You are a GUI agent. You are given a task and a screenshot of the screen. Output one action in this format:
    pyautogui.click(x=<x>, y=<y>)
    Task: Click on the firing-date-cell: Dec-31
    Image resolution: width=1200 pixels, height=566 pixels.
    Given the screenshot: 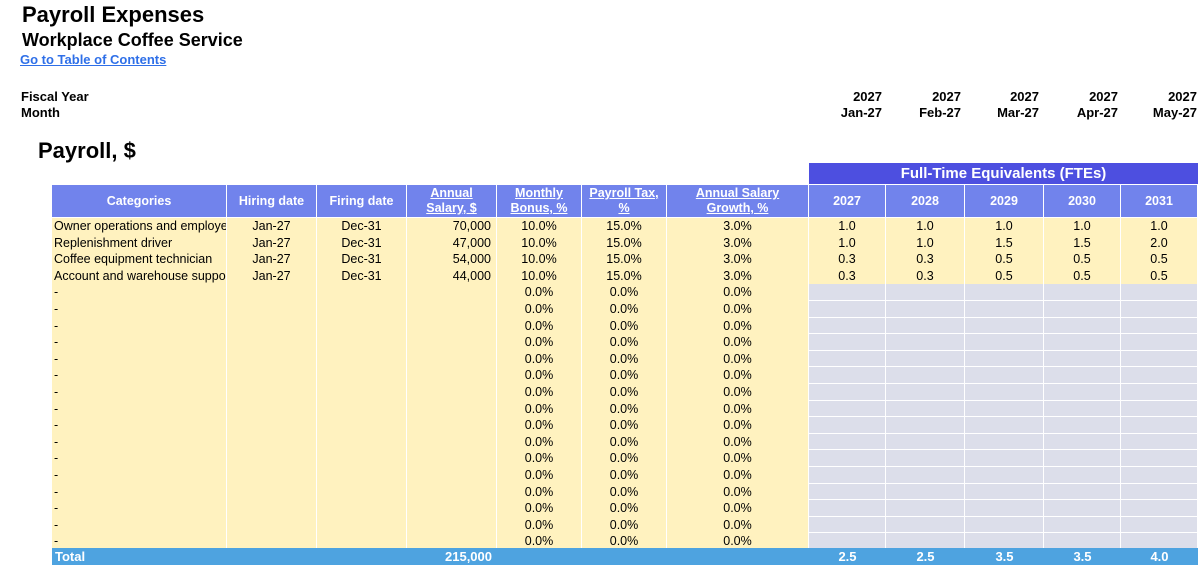 What is the action you would take?
    pyautogui.click(x=362, y=243)
    